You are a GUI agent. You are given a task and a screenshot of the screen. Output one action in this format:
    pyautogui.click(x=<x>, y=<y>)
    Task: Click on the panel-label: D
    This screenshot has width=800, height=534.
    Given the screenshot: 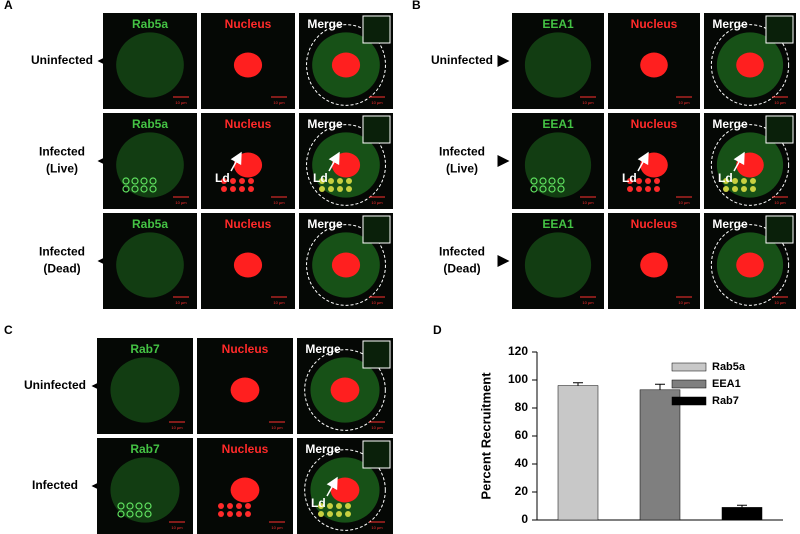 What is the action you would take?
    pyautogui.click(x=437, y=330)
    